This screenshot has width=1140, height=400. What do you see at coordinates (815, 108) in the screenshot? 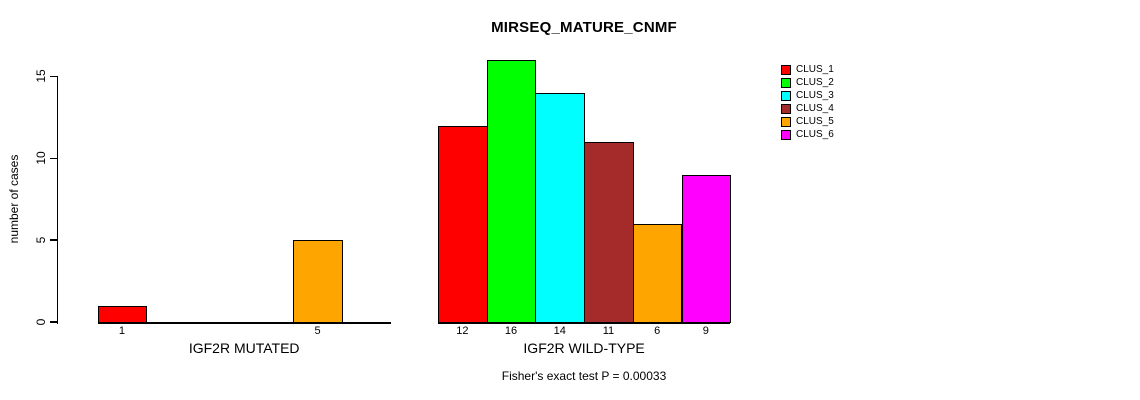
I see `legend-label: CLUS_4` at bounding box center [815, 108].